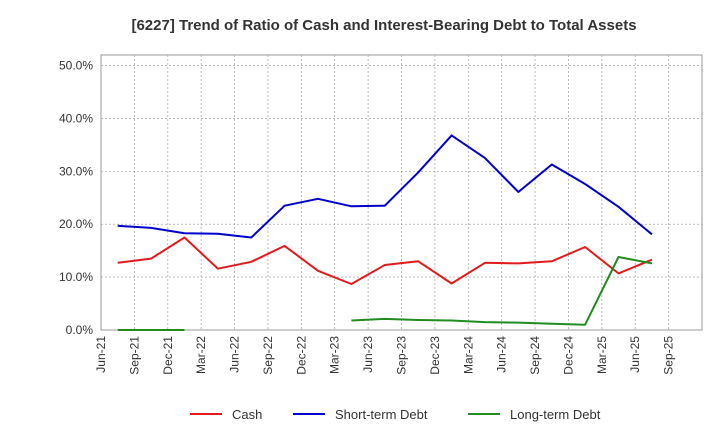 The height and width of the screenshot is (440, 720). What do you see at coordinates (76, 171) in the screenshot?
I see `y-tick-label: 30.0%` at bounding box center [76, 171].